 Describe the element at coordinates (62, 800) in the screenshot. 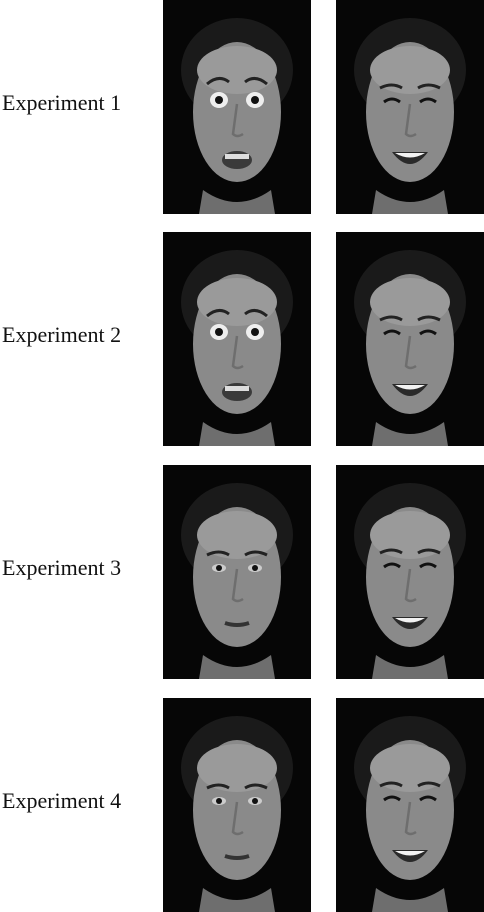

I see `experiment-label: Experiment 4` at that location.